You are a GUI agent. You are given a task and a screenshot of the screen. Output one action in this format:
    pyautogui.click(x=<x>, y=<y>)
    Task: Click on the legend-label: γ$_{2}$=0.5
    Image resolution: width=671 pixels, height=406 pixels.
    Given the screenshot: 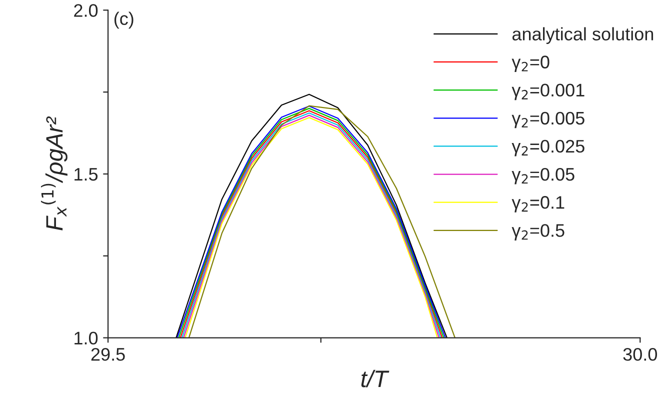 What is the action you would take?
    pyautogui.click(x=538, y=232)
    